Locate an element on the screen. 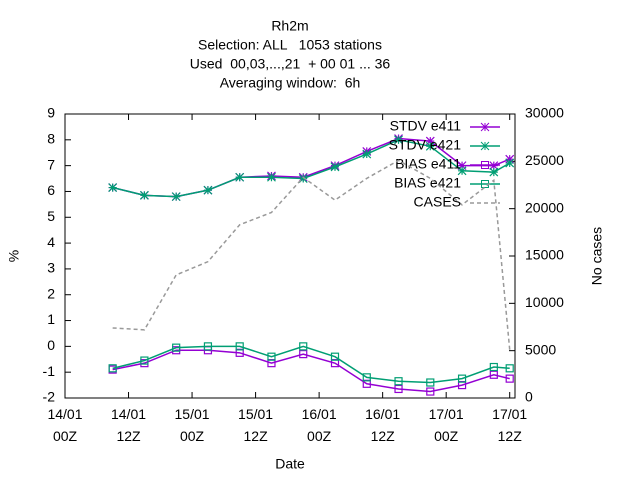 The width and height of the screenshot is (640, 480). y-tick-label: 4 is located at coordinates (51, 242).